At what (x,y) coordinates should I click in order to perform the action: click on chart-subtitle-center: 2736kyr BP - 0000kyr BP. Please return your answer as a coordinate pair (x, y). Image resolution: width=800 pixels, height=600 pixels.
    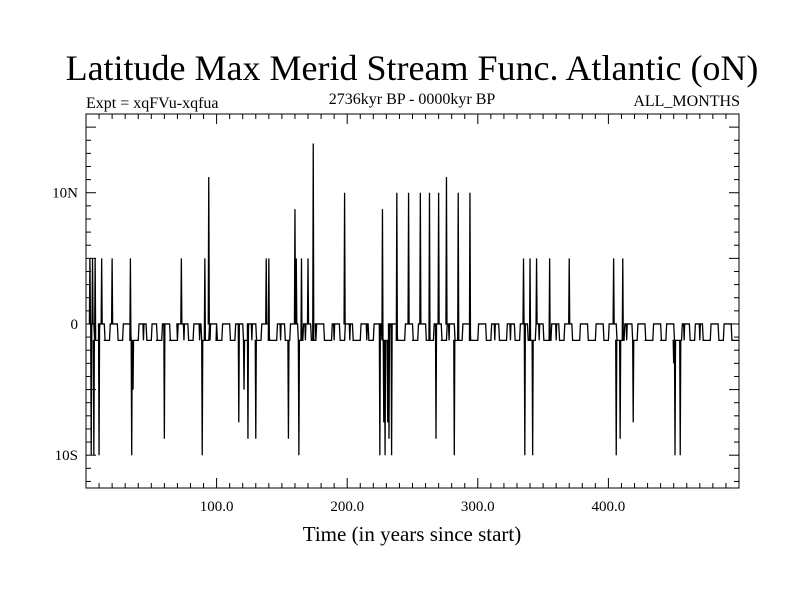
    Looking at the image, I should click on (412, 99).